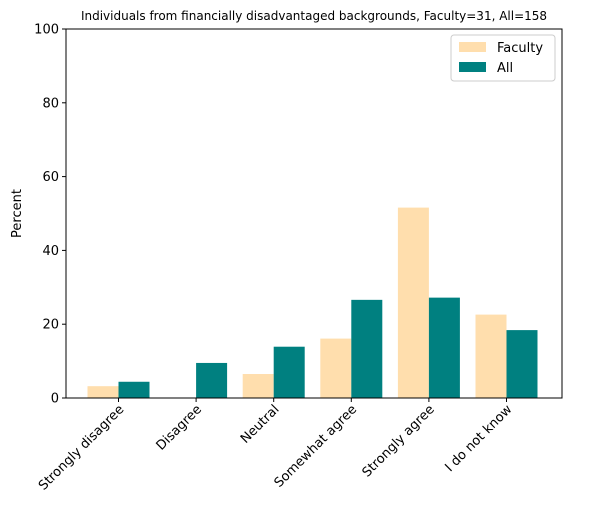  Describe the element at coordinates (46, 30) in the screenshot. I see `y-tick-label: 100` at that location.